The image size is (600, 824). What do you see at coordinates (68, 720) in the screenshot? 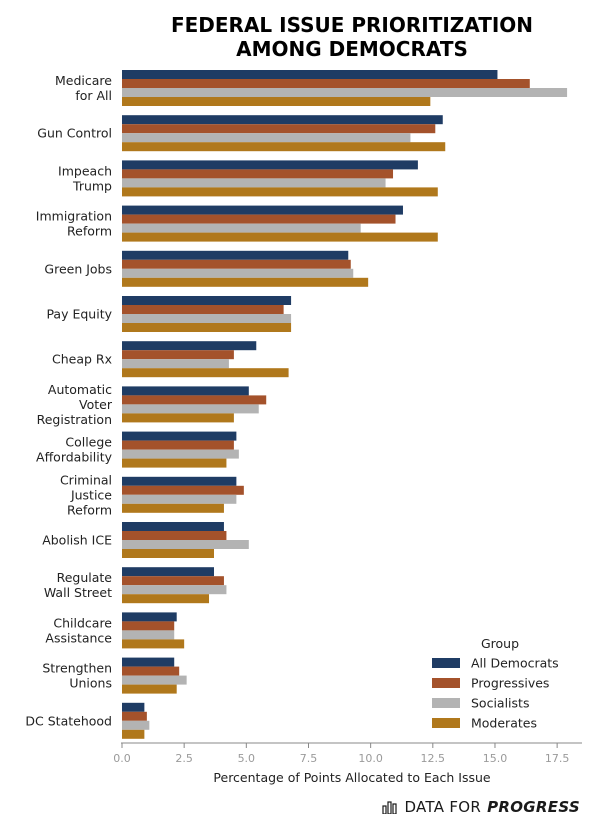
I see `category-label: DC Statehood` at bounding box center [68, 720].